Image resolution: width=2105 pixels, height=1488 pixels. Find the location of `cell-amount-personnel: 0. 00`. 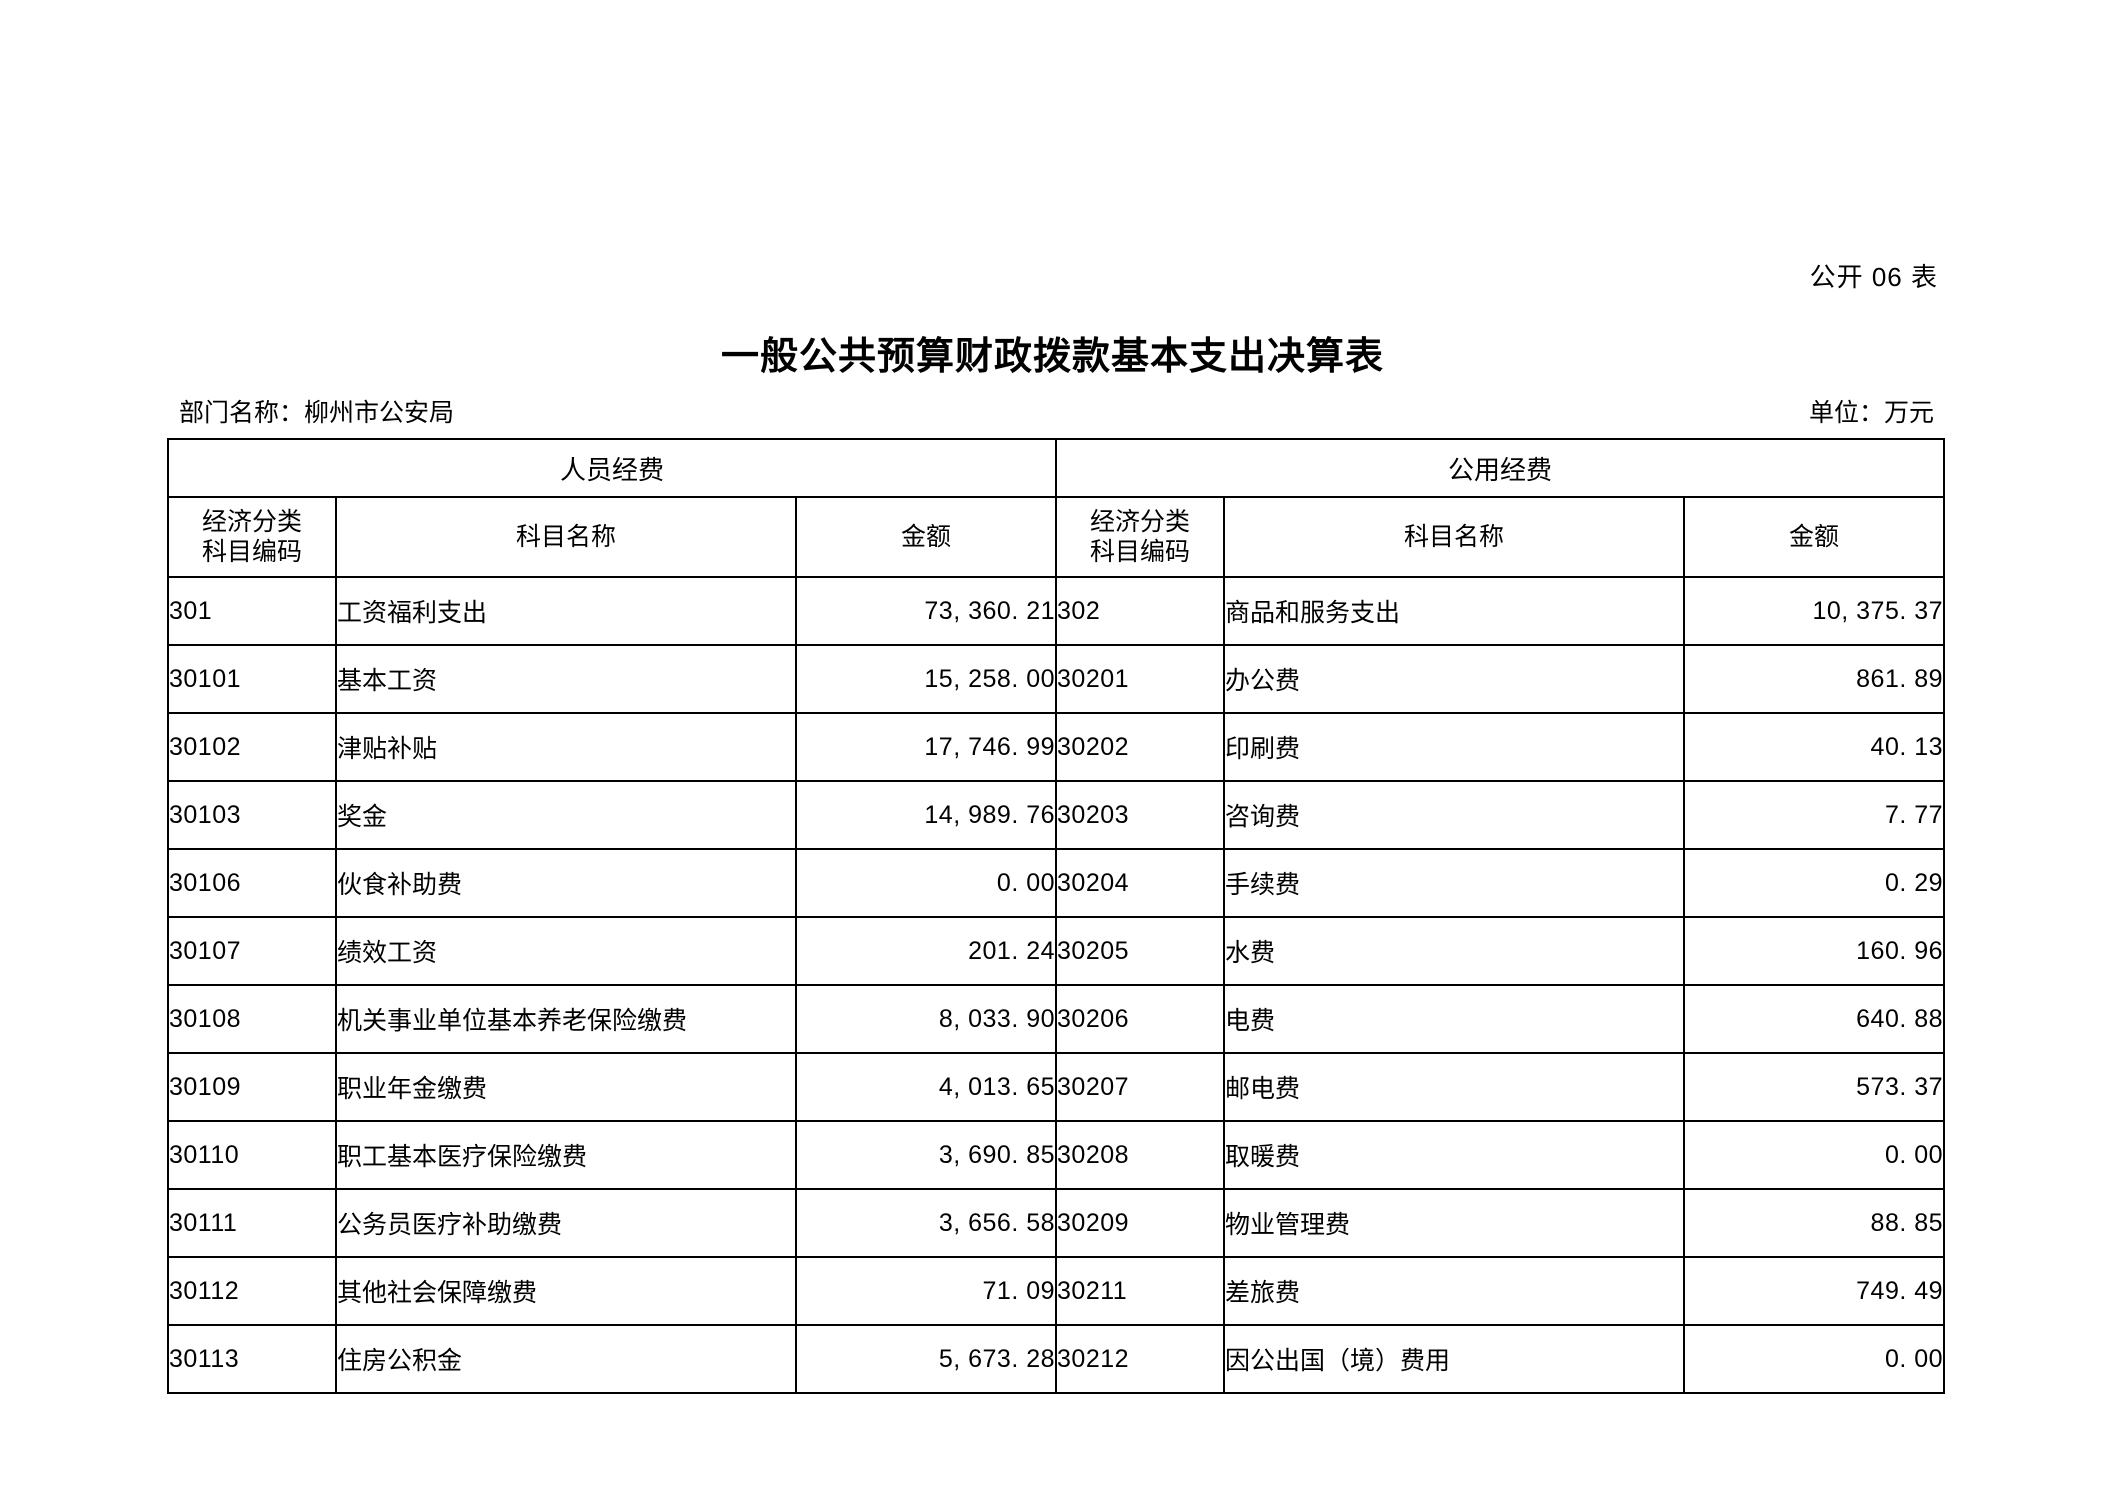

cell-amount-personnel: 0. 00 is located at coordinates (926, 883).